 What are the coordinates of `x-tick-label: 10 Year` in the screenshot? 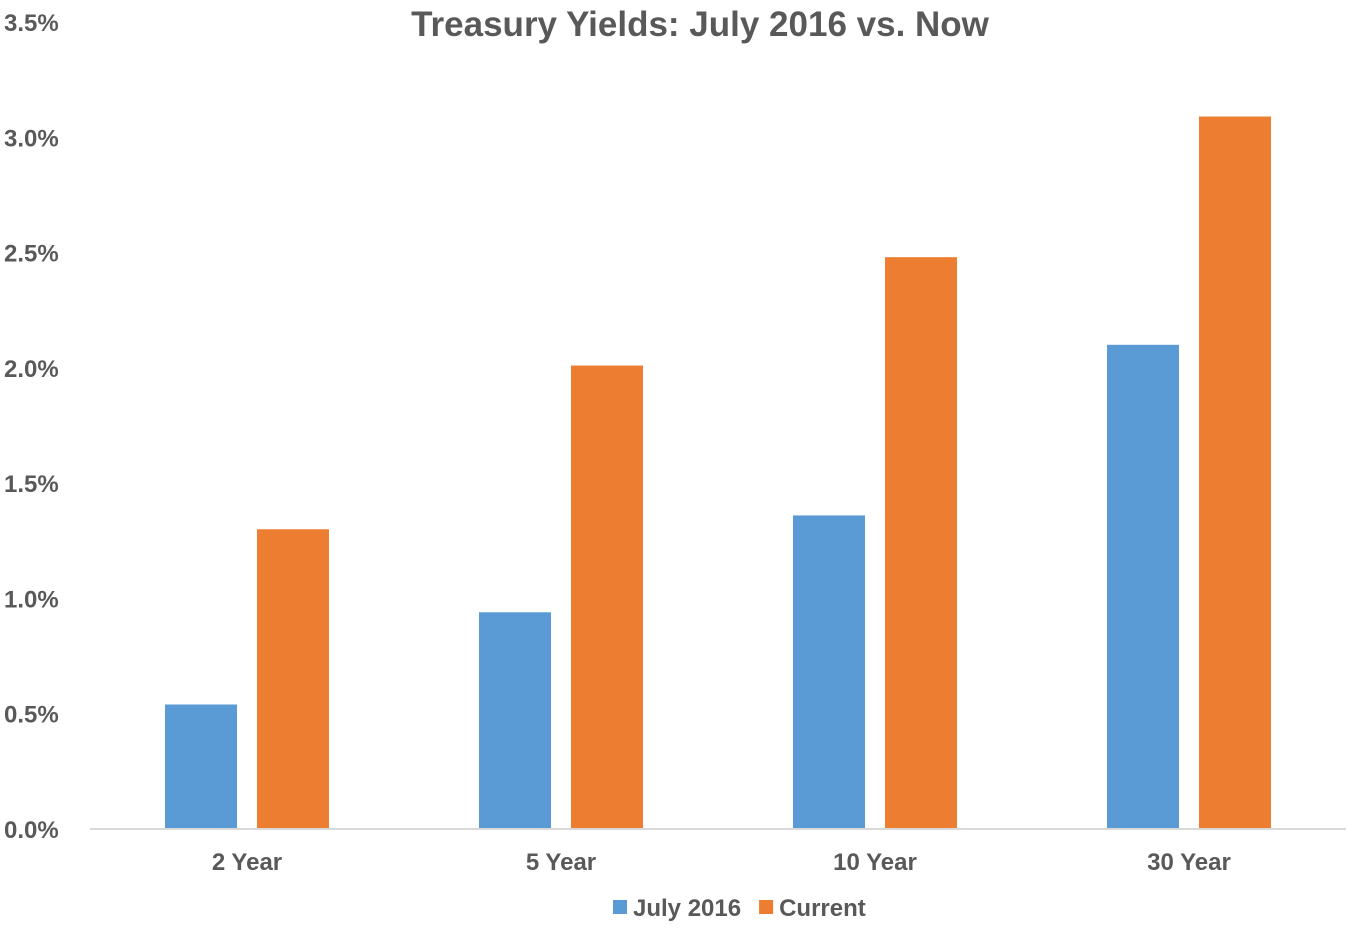 It's located at (875, 862).